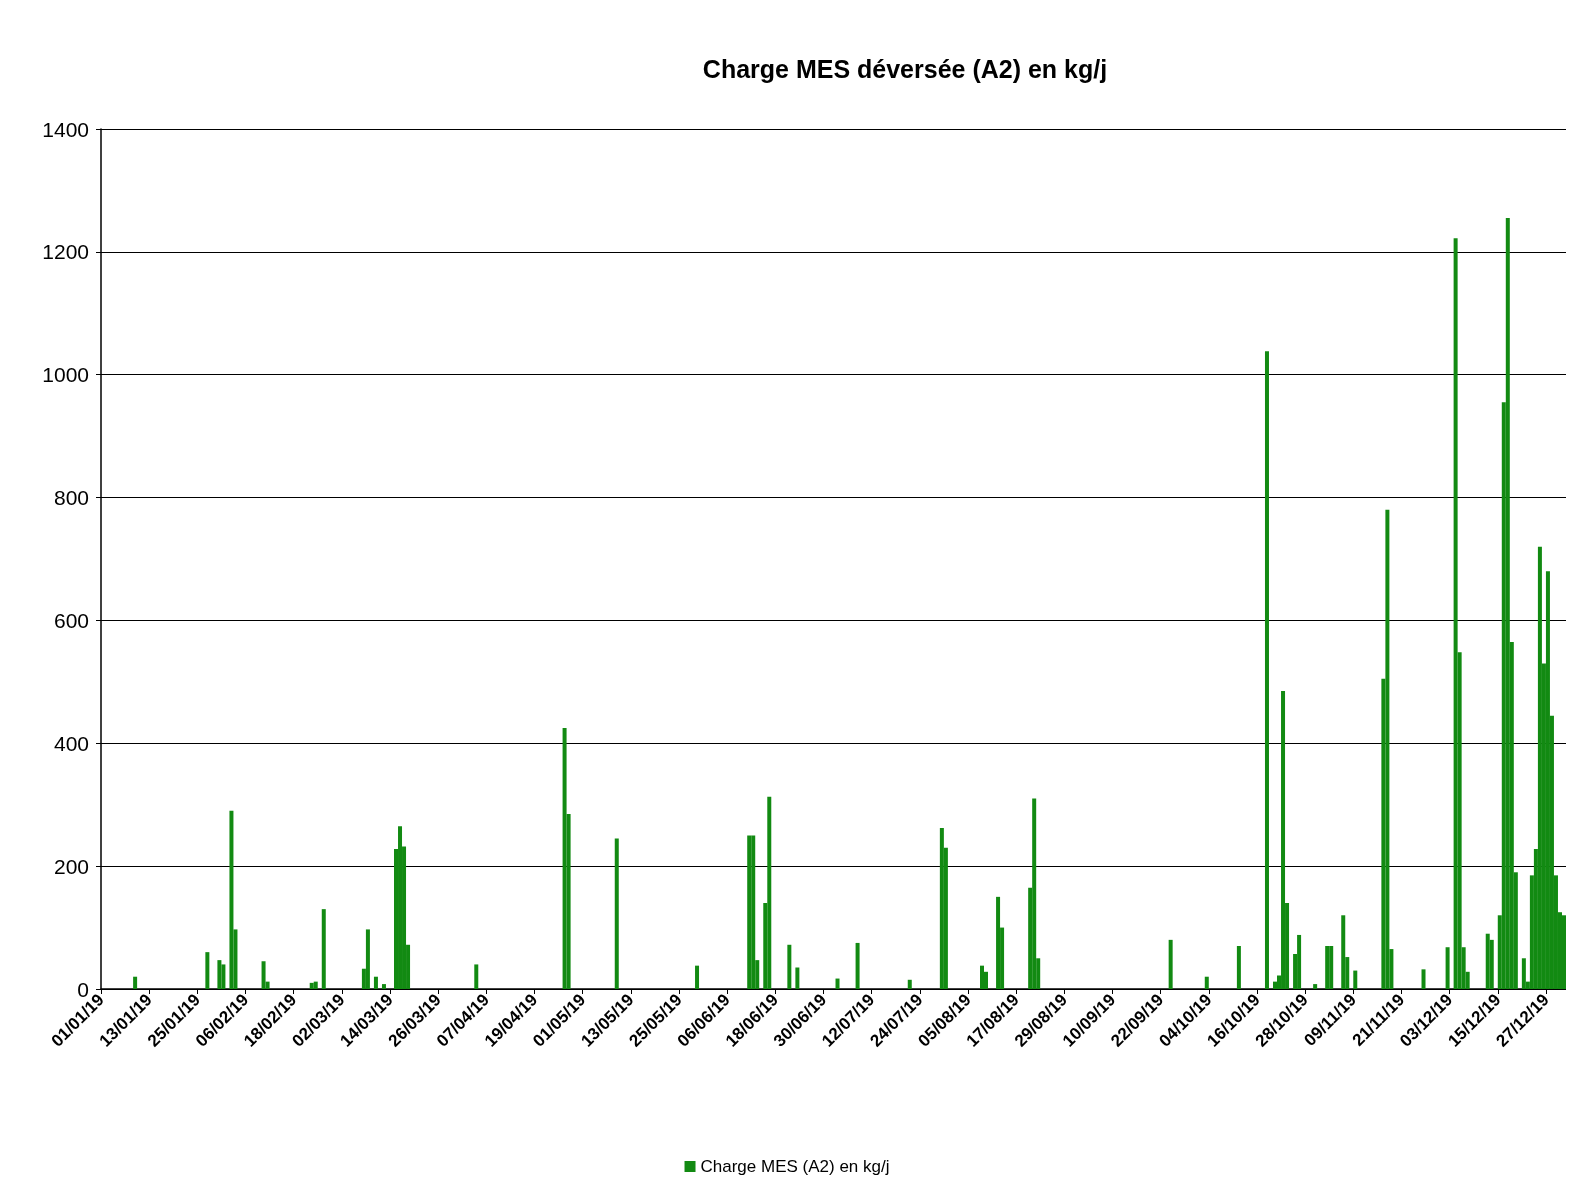 The width and height of the screenshot is (1574, 1200). Describe the element at coordinates (71, 866) in the screenshot. I see `y-tick-label: 200` at that location.